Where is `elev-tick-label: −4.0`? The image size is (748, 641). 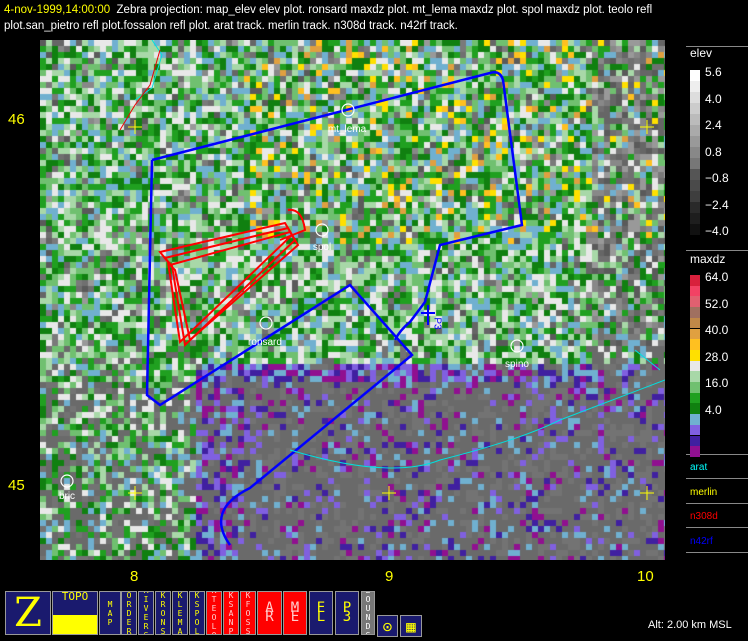
elev-tick-label: −4.0 is located at coordinates (717, 231).